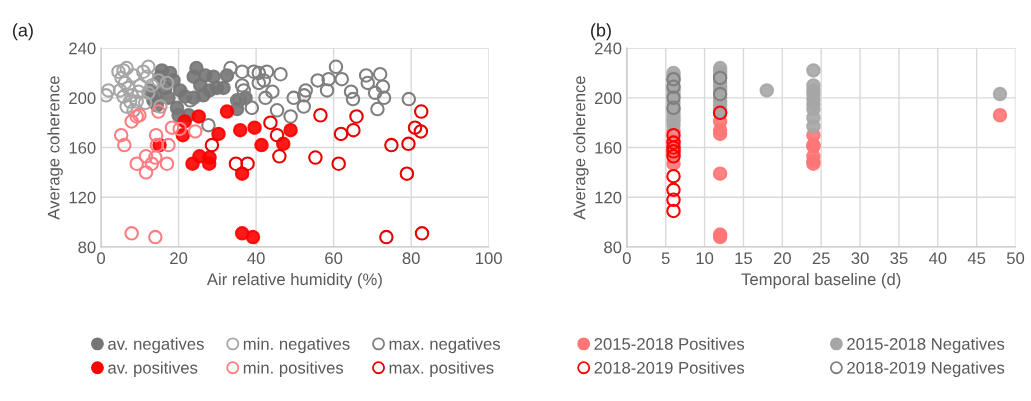  I want to click on legend-label: min. negatives, so click(296, 345).